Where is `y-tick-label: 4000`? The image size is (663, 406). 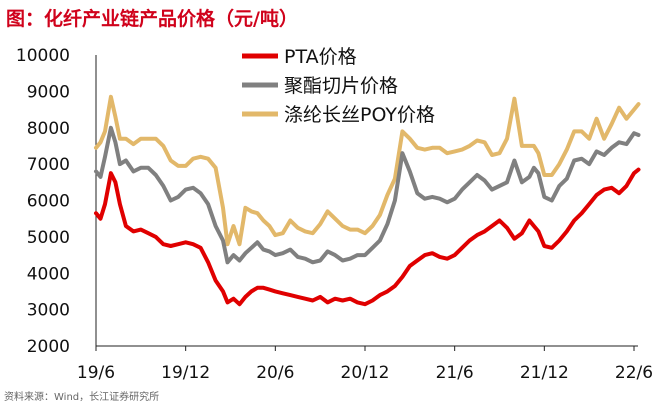
y-tick-label: 4000 is located at coordinates (48, 274).